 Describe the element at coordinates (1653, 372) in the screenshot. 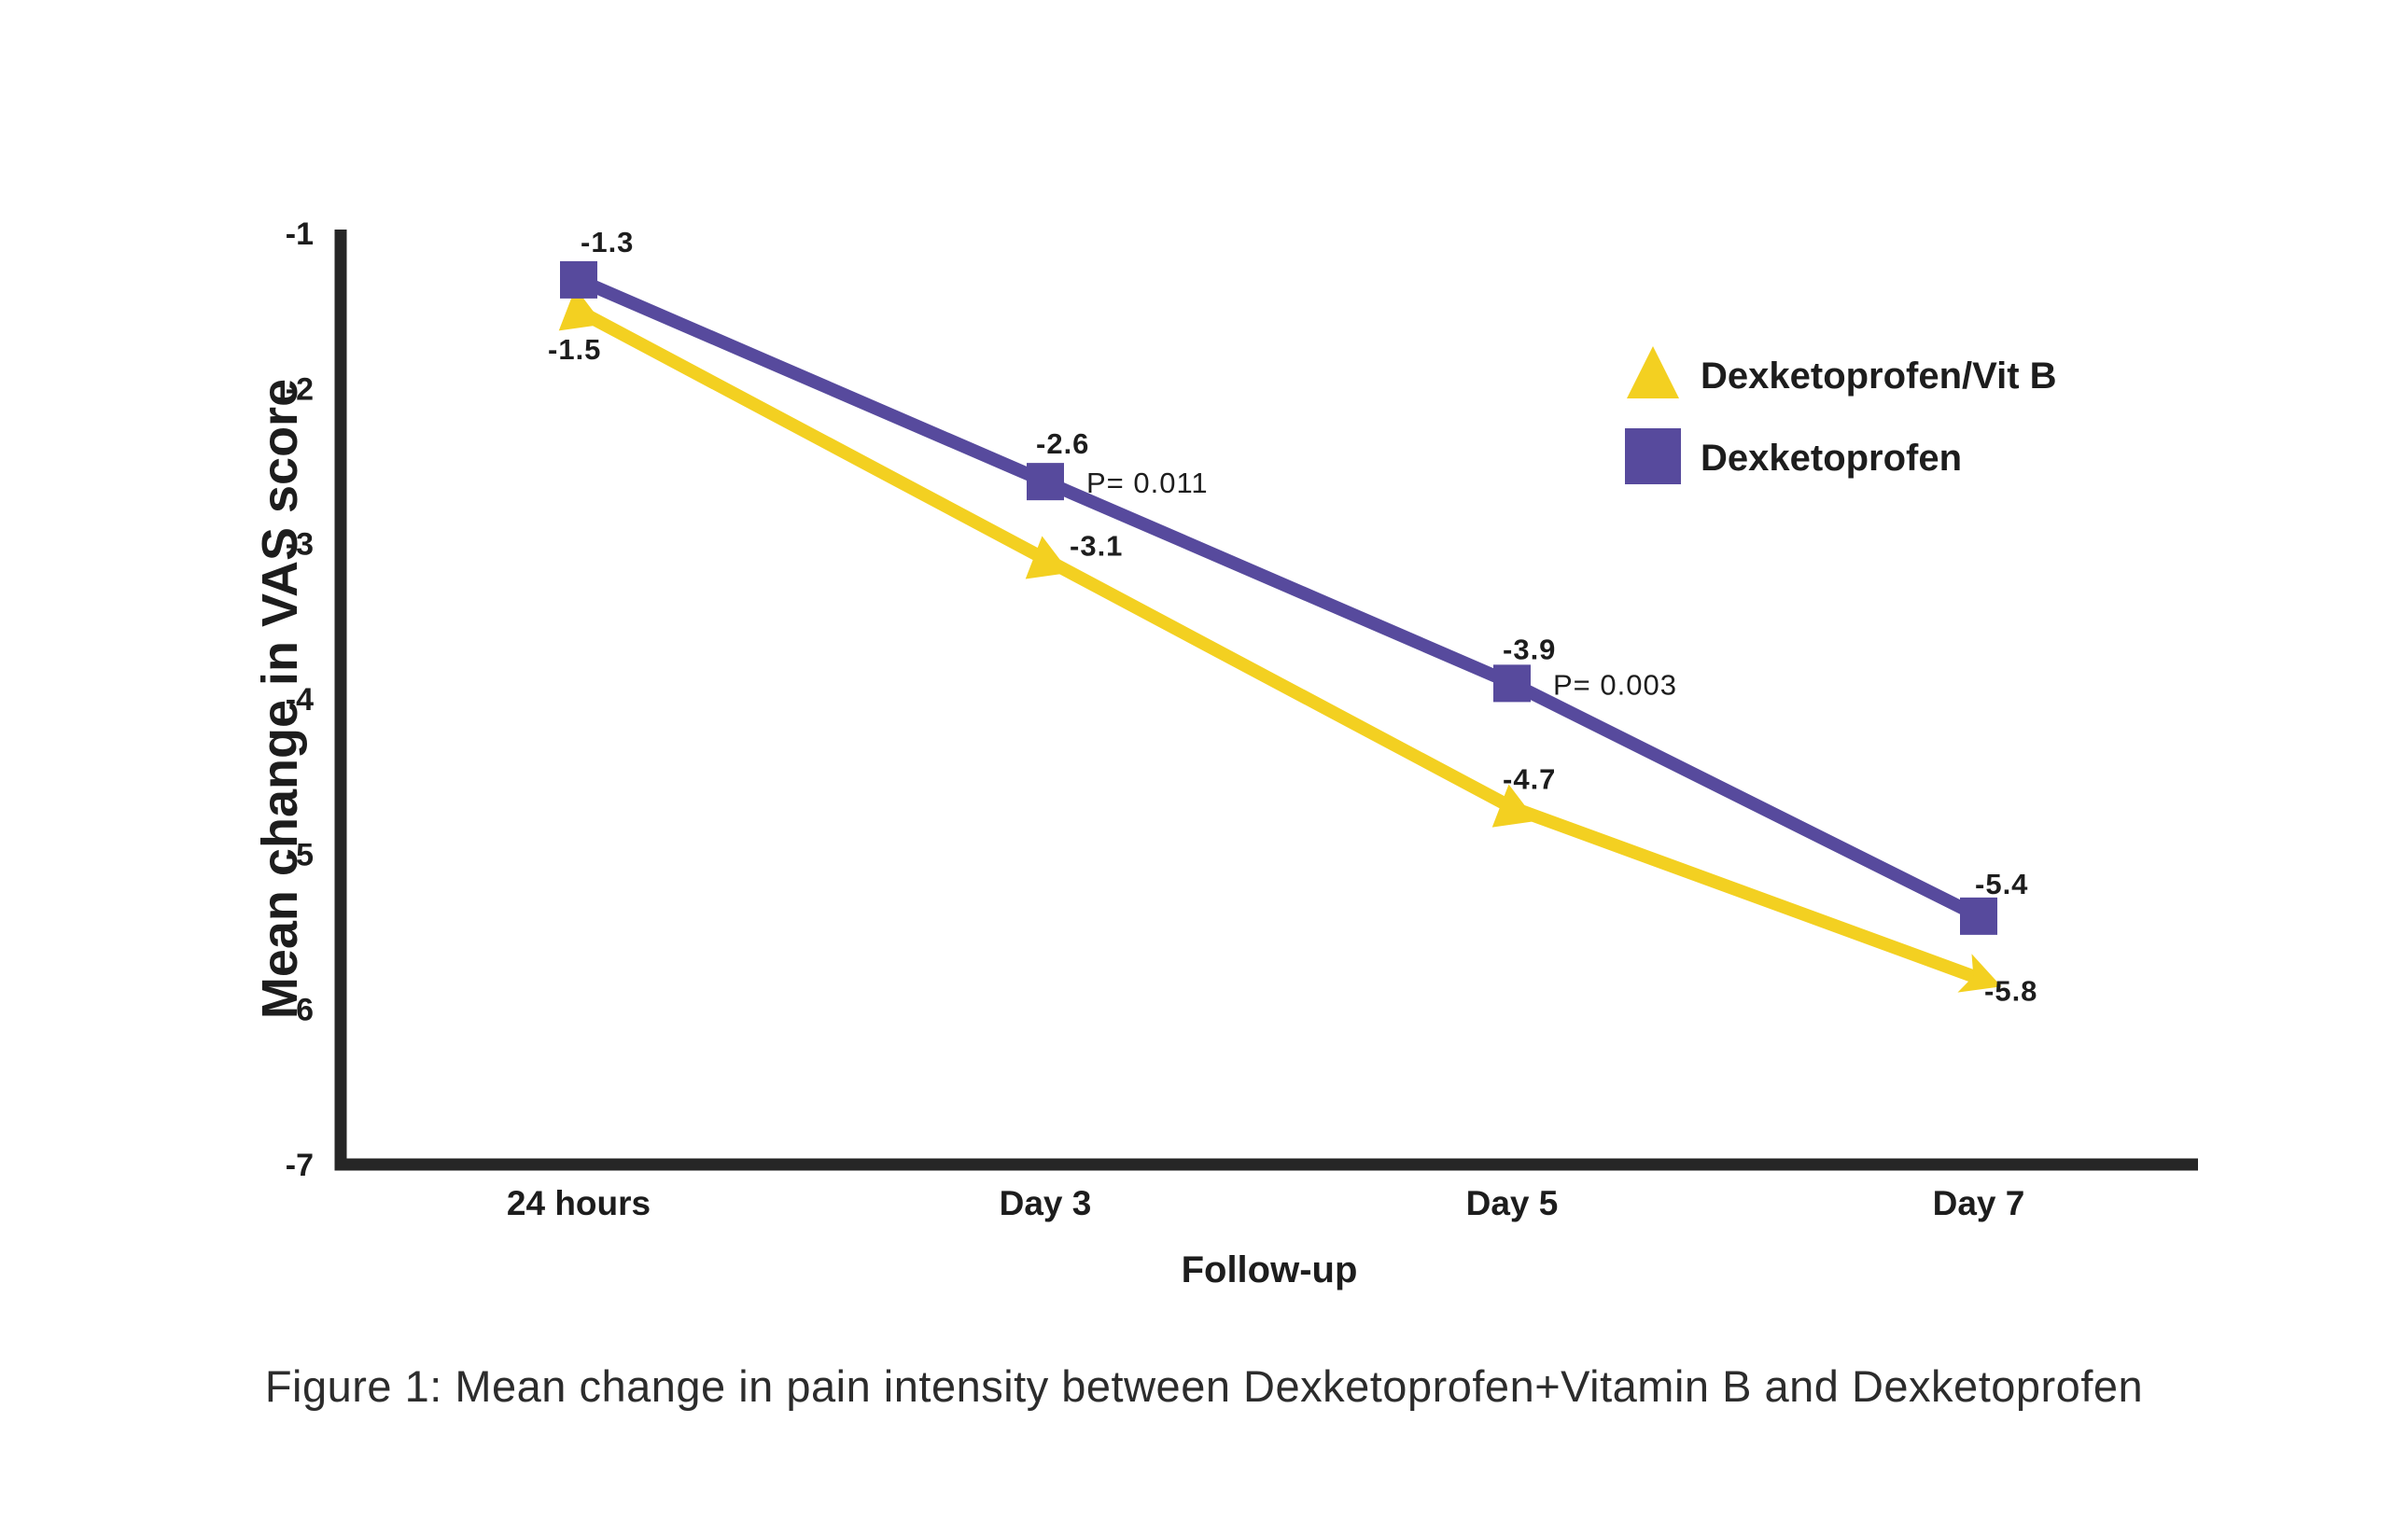

I see `legend-triangle-swatch` at that location.